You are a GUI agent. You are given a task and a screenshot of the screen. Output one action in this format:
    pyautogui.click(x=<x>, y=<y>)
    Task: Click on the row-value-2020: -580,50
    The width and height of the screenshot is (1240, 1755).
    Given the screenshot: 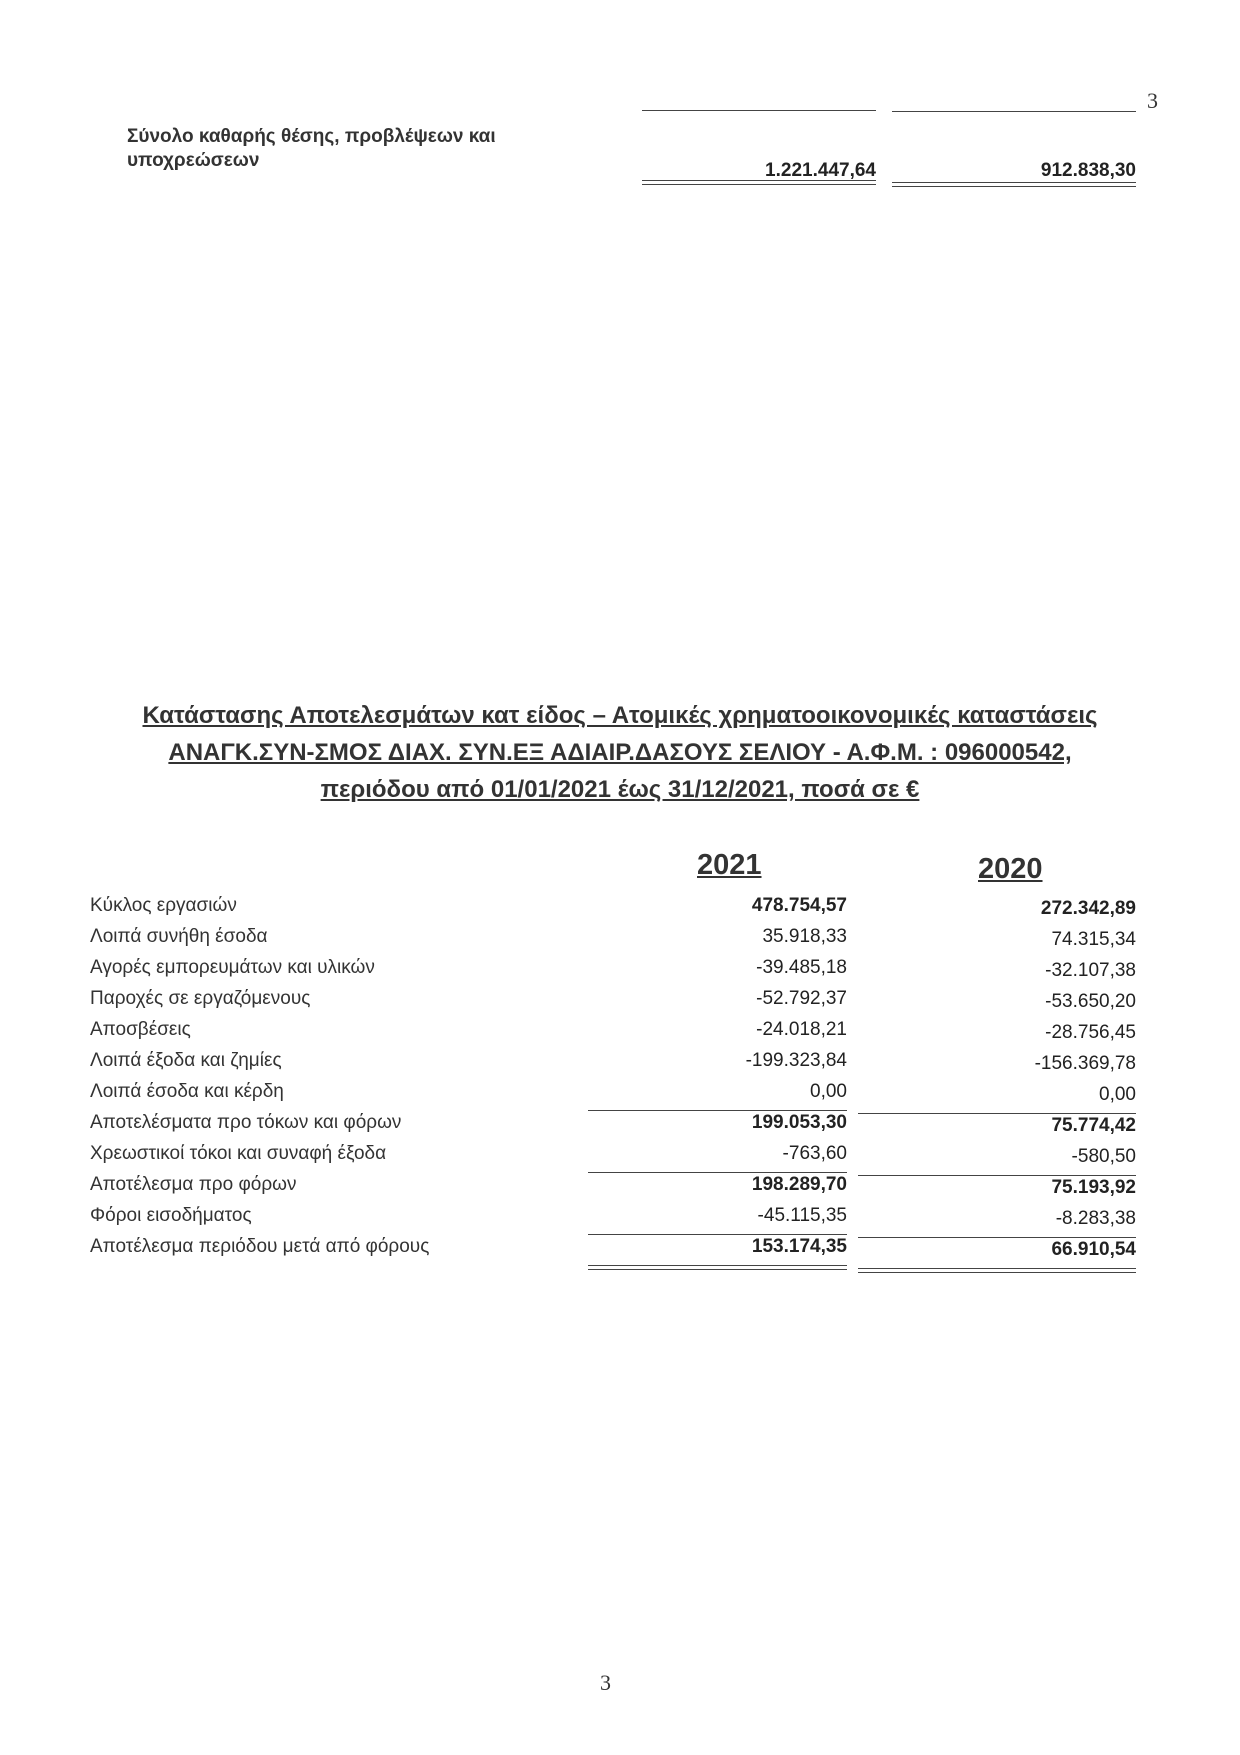 What is the action you would take?
    pyautogui.click(x=1103, y=1156)
    